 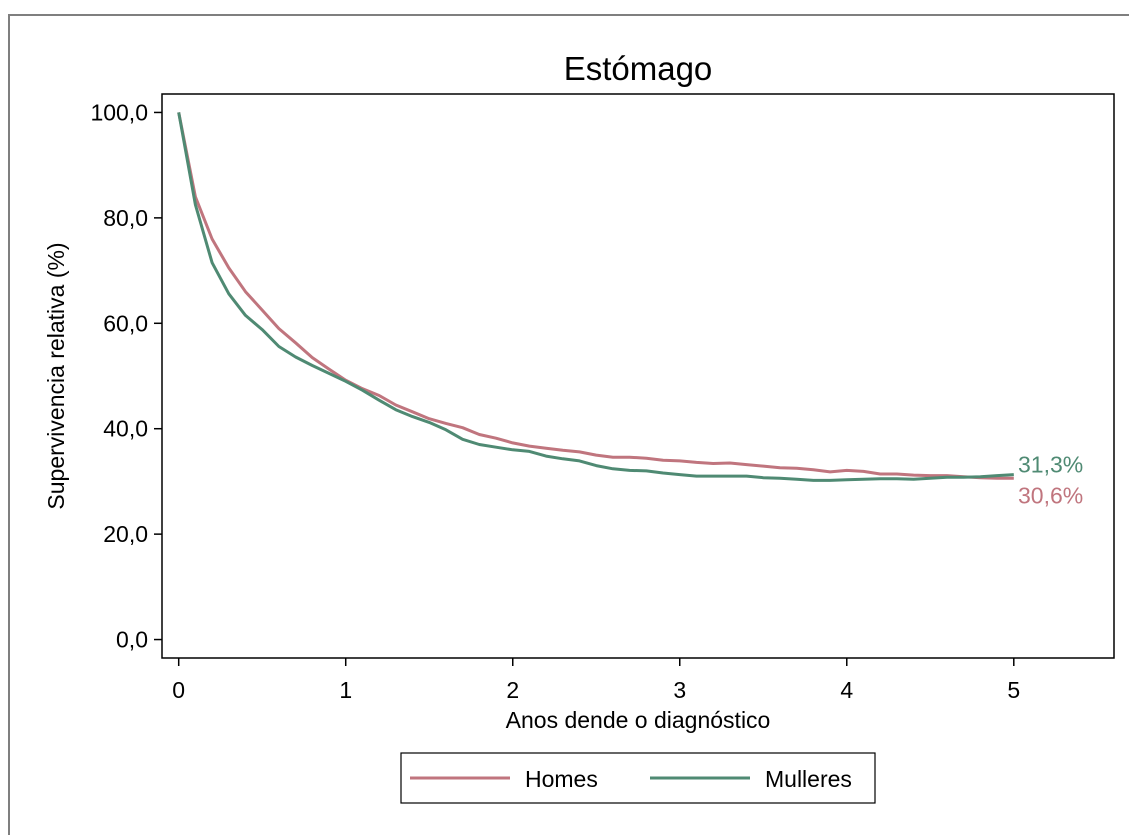 What do you see at coordinates (512, 690) in the screenshot?
I see `x-tick-label: 2` at bounding box center [512, 690].